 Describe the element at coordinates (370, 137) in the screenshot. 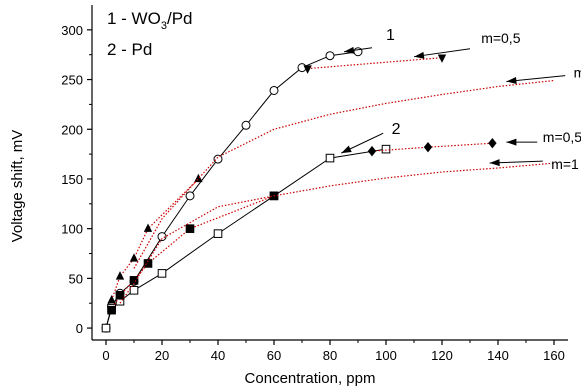

I see `annotation-4: 2` at that location.